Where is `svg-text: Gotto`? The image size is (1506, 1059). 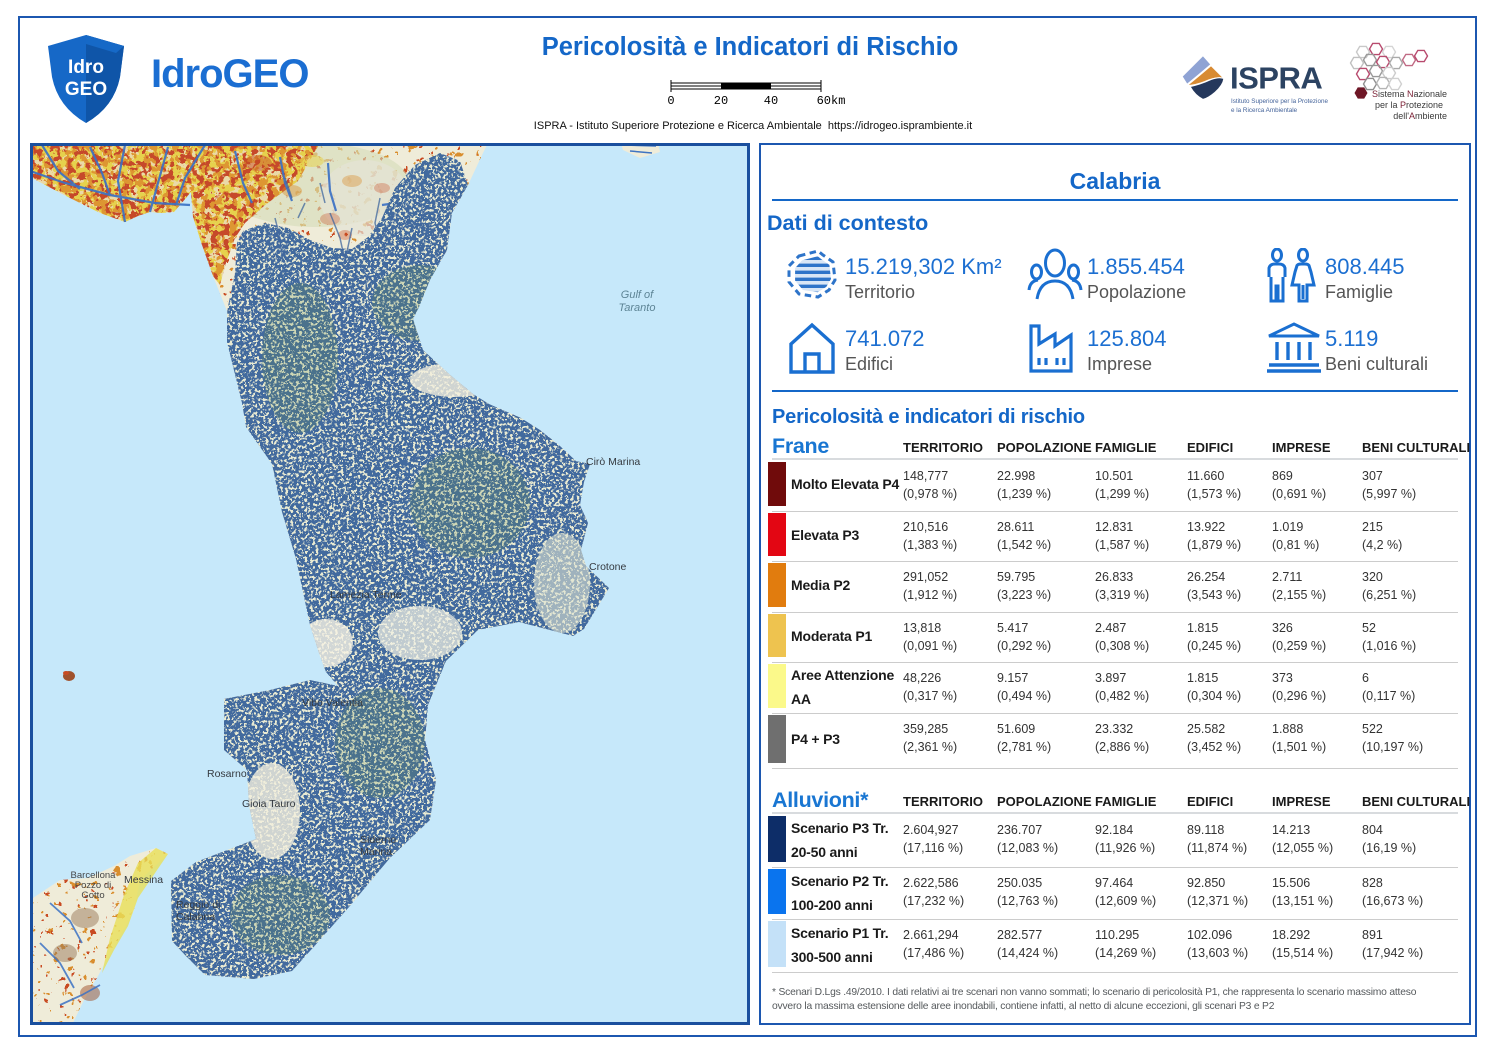
svg-text: Gotto is located at coordinates (92, 895).